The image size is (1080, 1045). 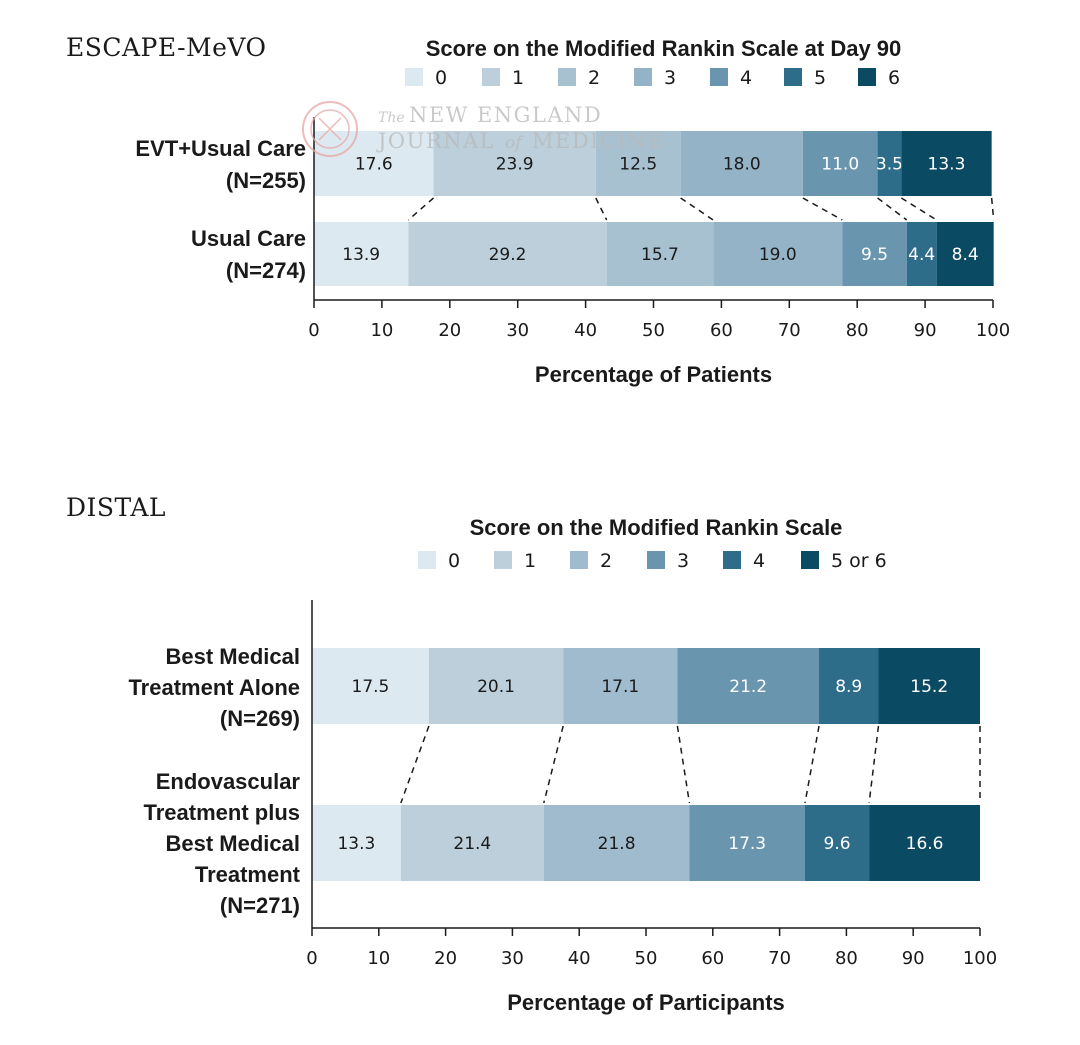 I want to click on data-label-1-0-2: 17.1, so click(x=620, y=687).